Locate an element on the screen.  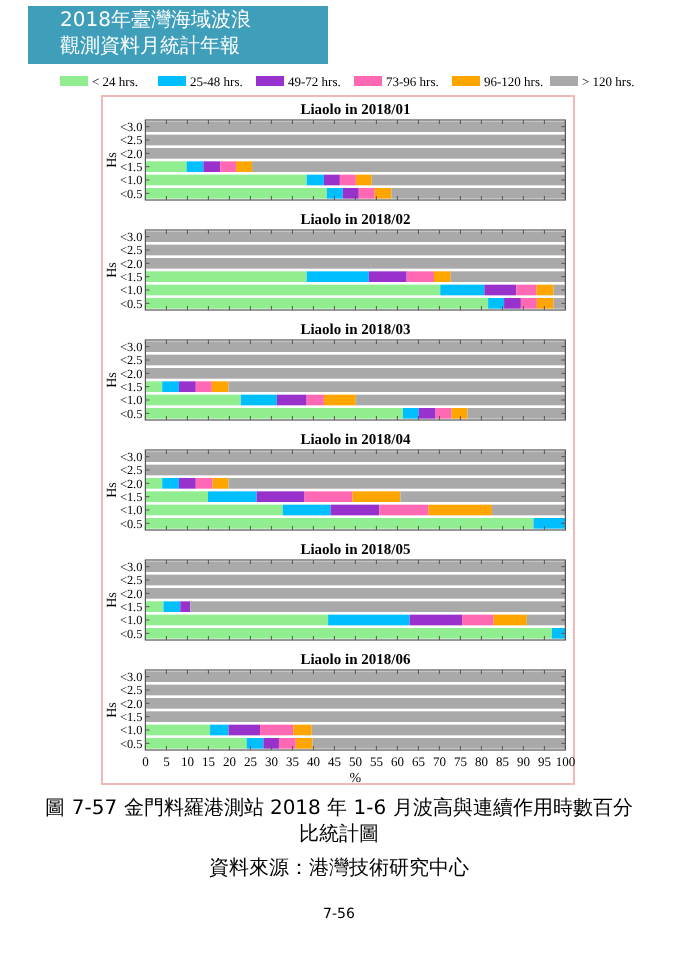
text: 2018年臺灣海域波浪 is located at coordinates (156, 21).